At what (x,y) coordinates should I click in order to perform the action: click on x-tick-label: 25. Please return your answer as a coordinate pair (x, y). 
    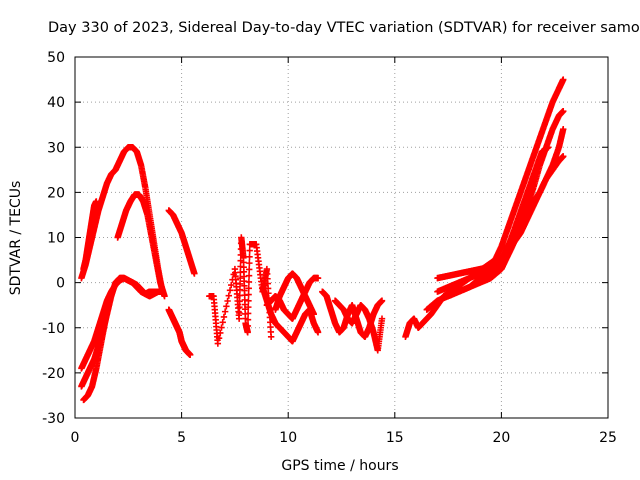
    Looking at the image, I should click on (608, 438).